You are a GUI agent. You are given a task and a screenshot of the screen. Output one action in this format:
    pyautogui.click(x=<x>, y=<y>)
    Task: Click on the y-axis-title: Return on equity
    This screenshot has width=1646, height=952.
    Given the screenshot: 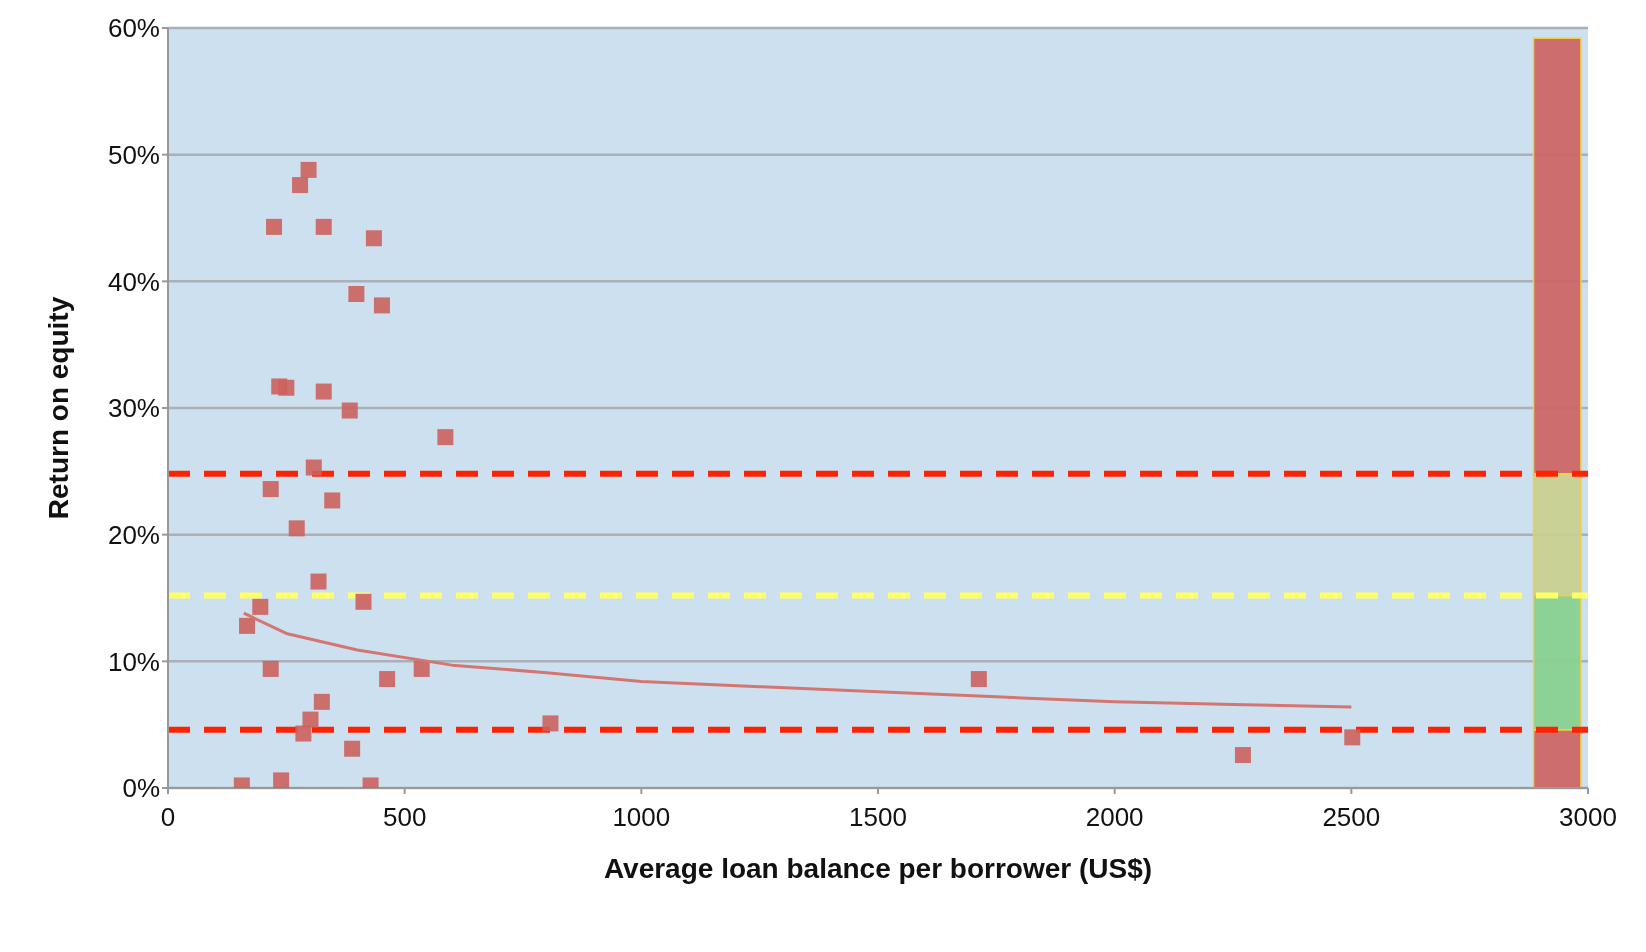 What is the action you would take?
    pyautogui.click(x=58, y=408)
    